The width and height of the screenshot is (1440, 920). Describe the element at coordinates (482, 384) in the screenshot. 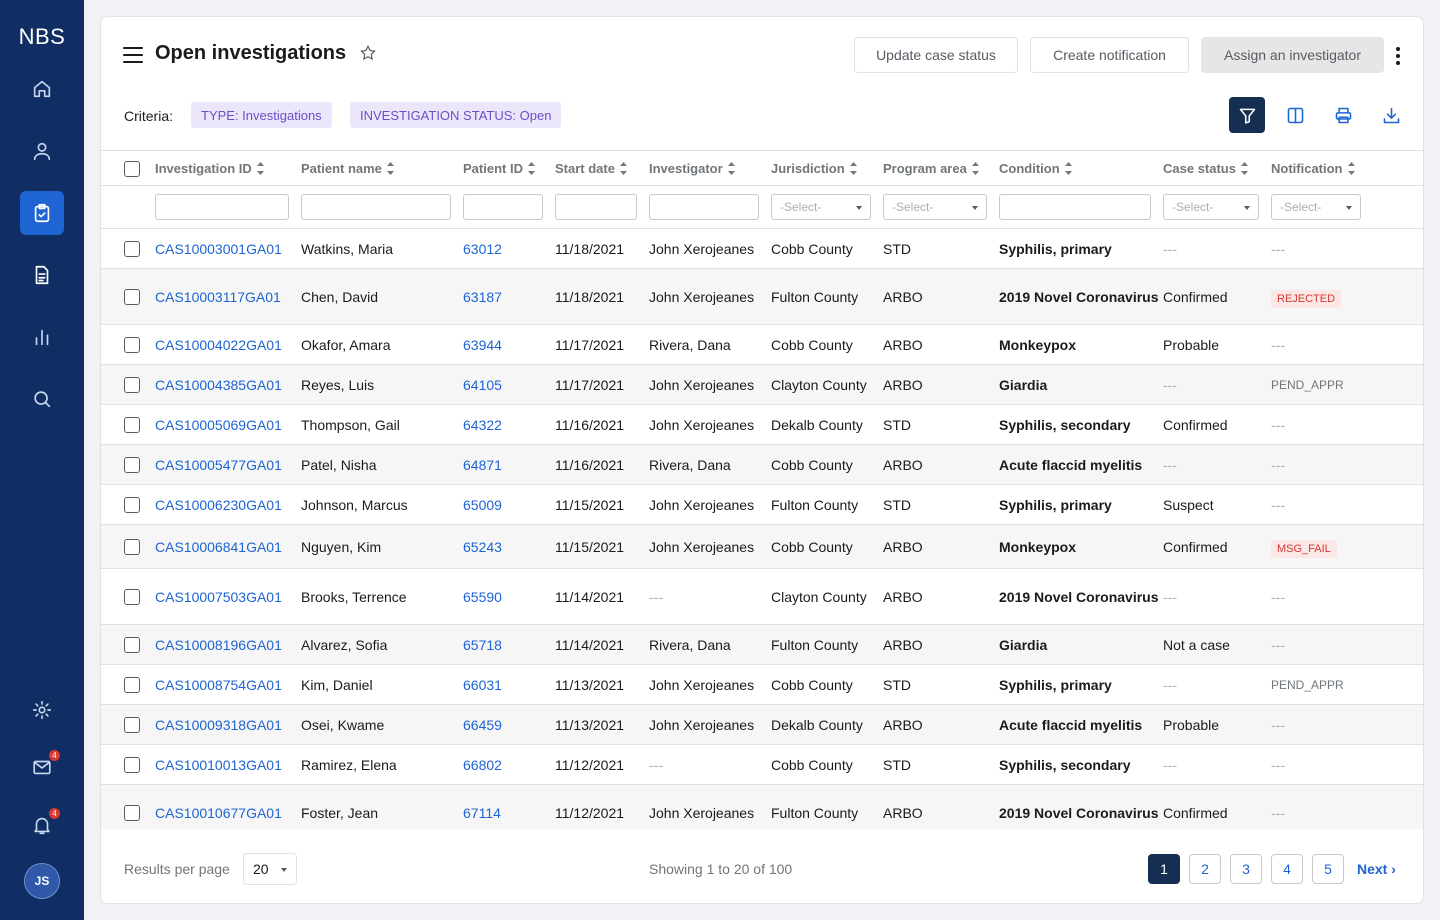

I see `patient-id-link: 64105` at that location.